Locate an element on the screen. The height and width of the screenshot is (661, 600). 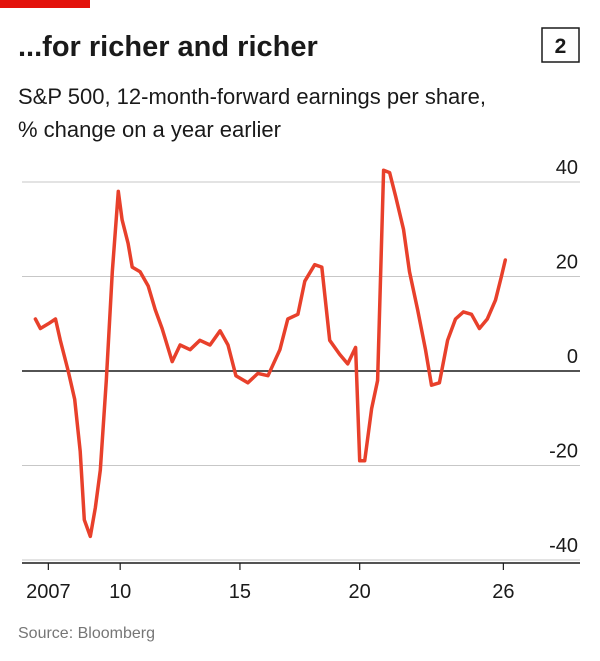
badge-box is located at coordinates (560, 45).